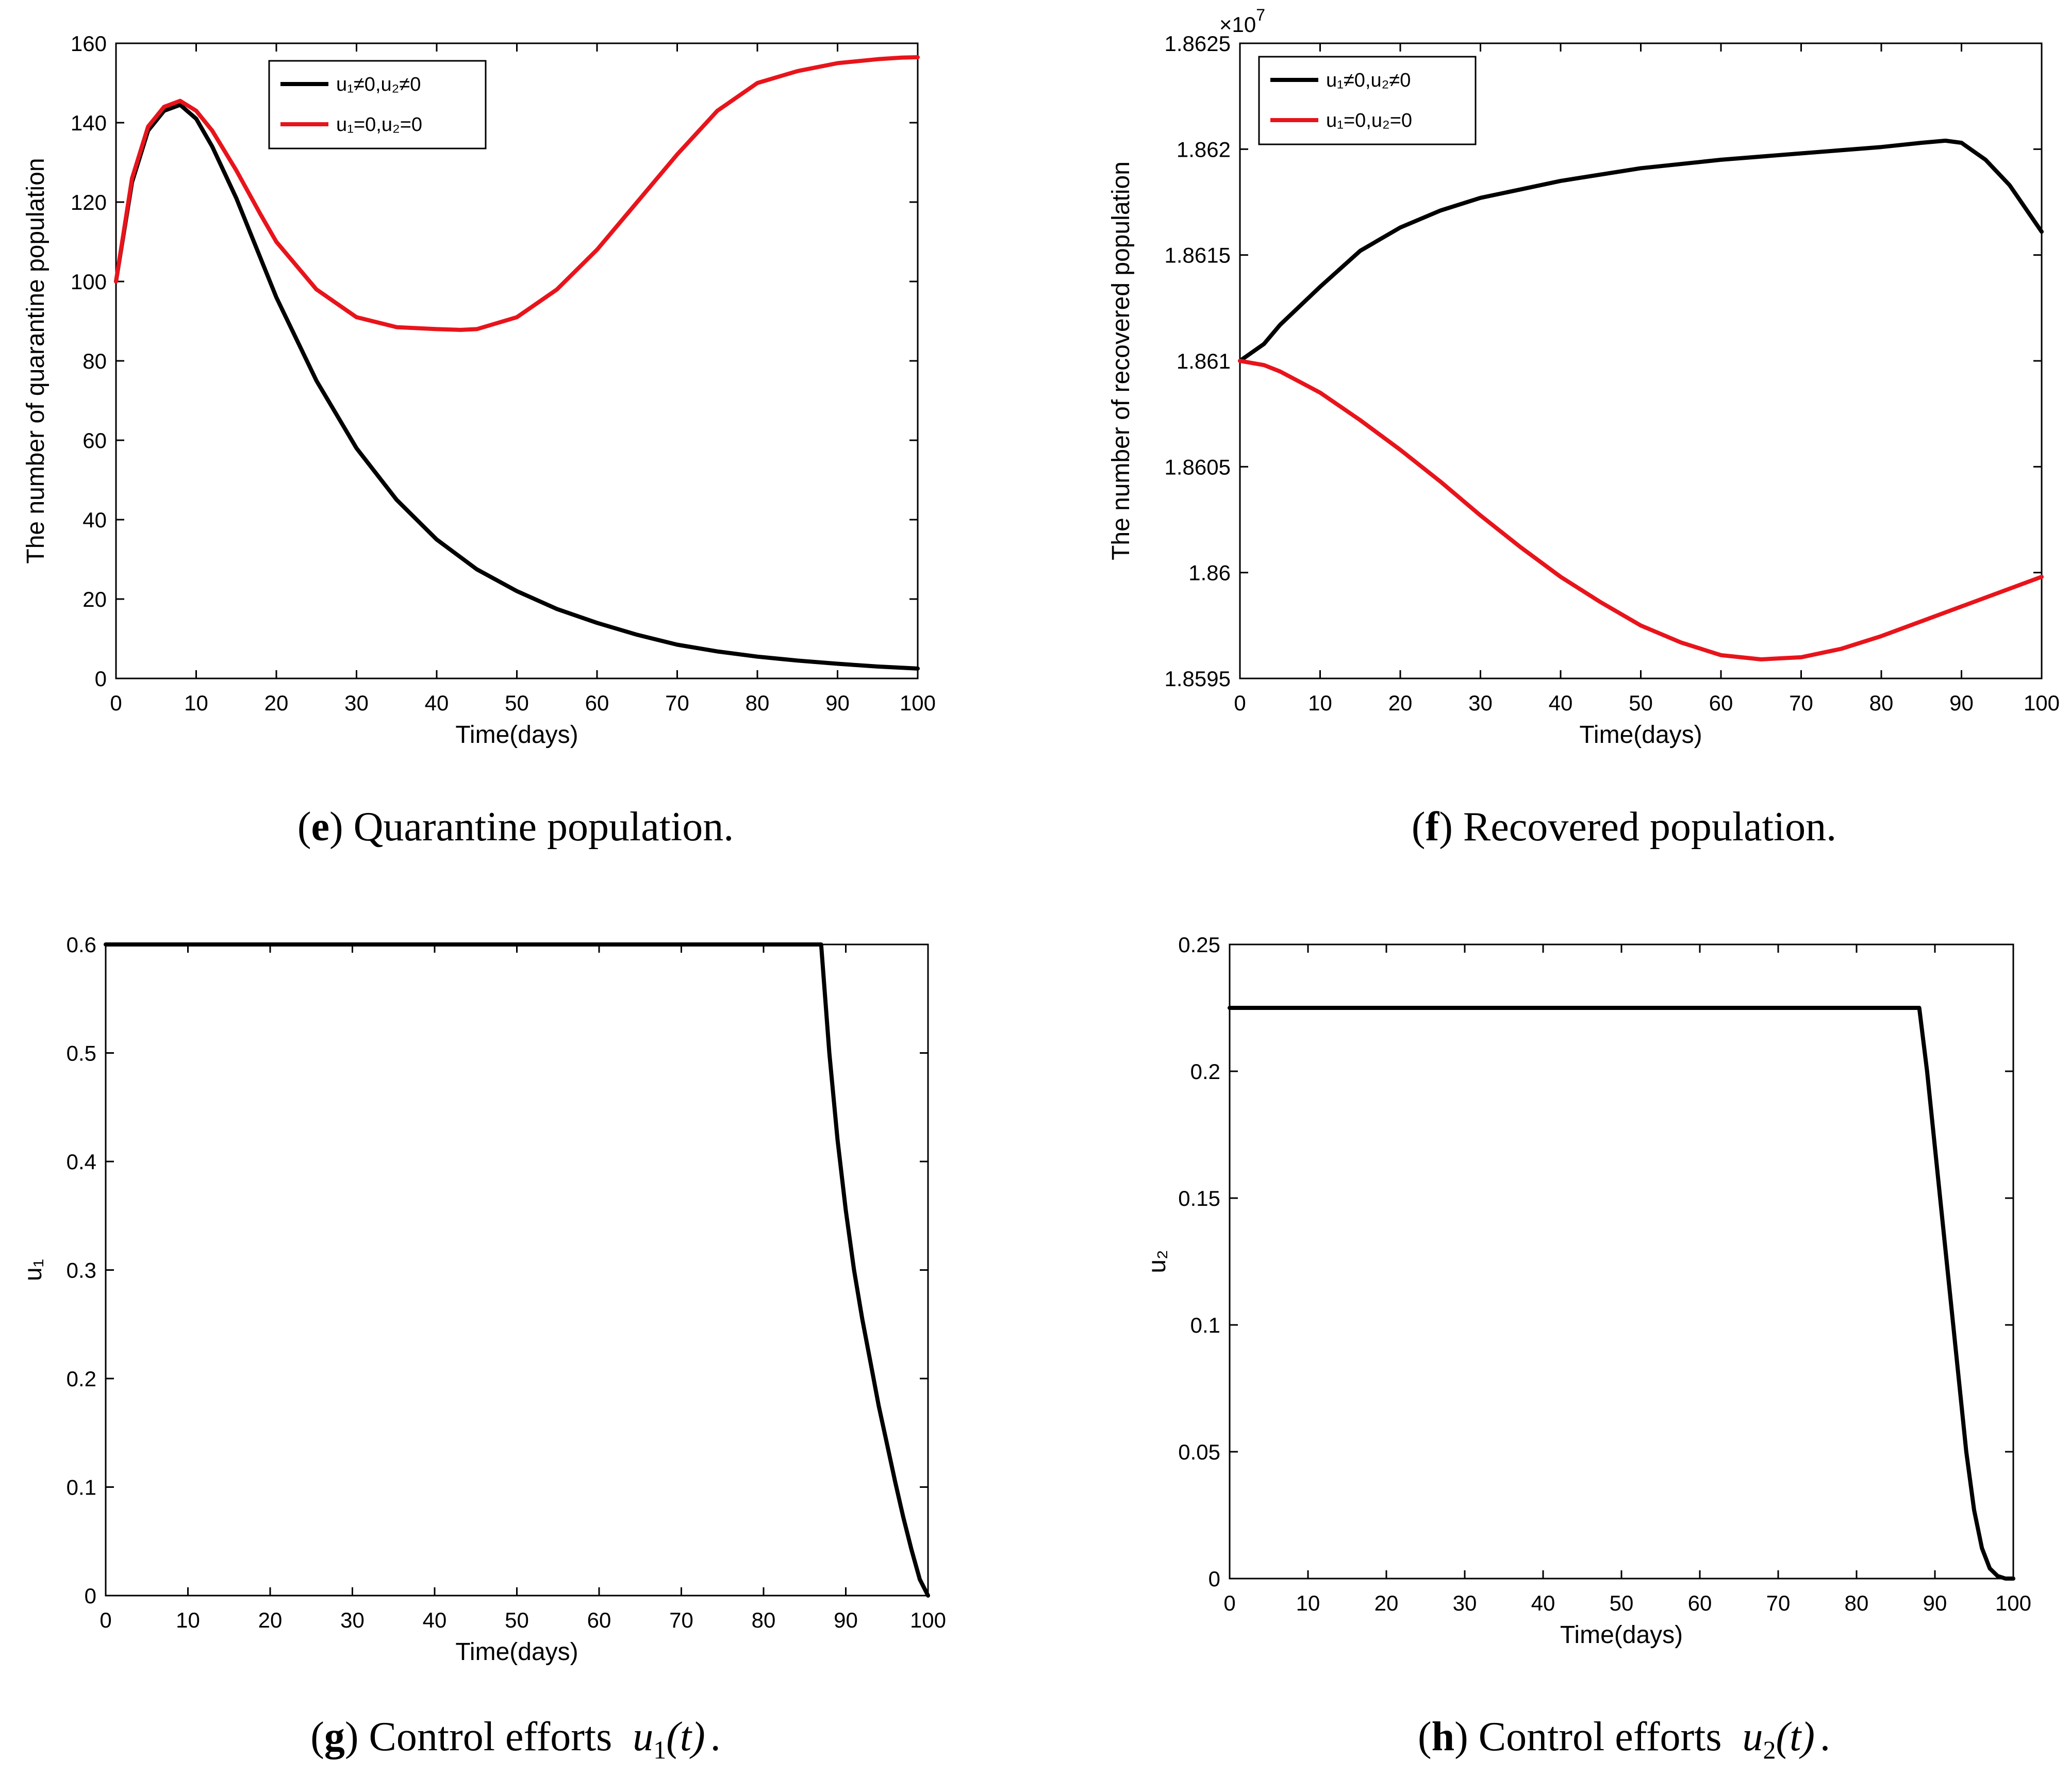 The width and height of the screenshot is (2070, 1792). Describe the element at coordinates (1443, 1737) in the screenshot. I see `caption-letter: h` at that location.